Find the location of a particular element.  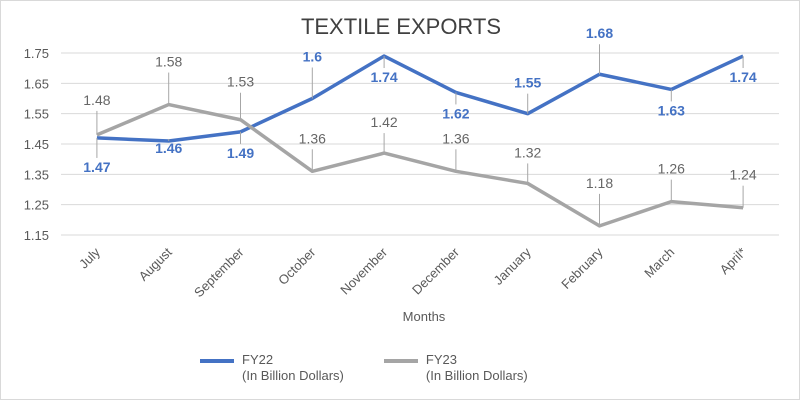

x-tick-label: April* is located at coordinates (733, 261).